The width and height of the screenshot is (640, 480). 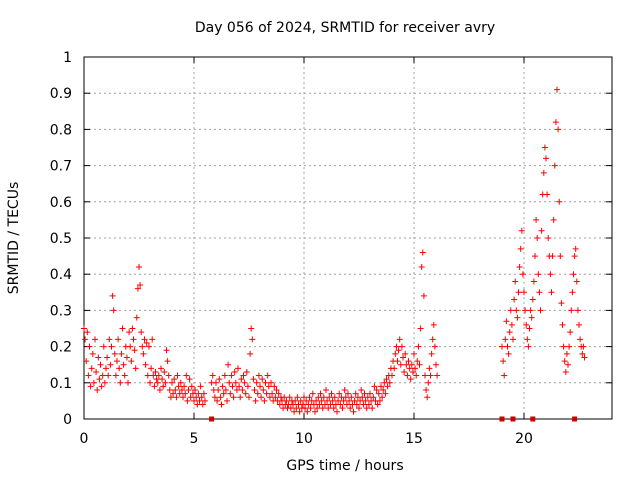 I want to click on y-tick-label: 0.2, so click(x=61, y=348).